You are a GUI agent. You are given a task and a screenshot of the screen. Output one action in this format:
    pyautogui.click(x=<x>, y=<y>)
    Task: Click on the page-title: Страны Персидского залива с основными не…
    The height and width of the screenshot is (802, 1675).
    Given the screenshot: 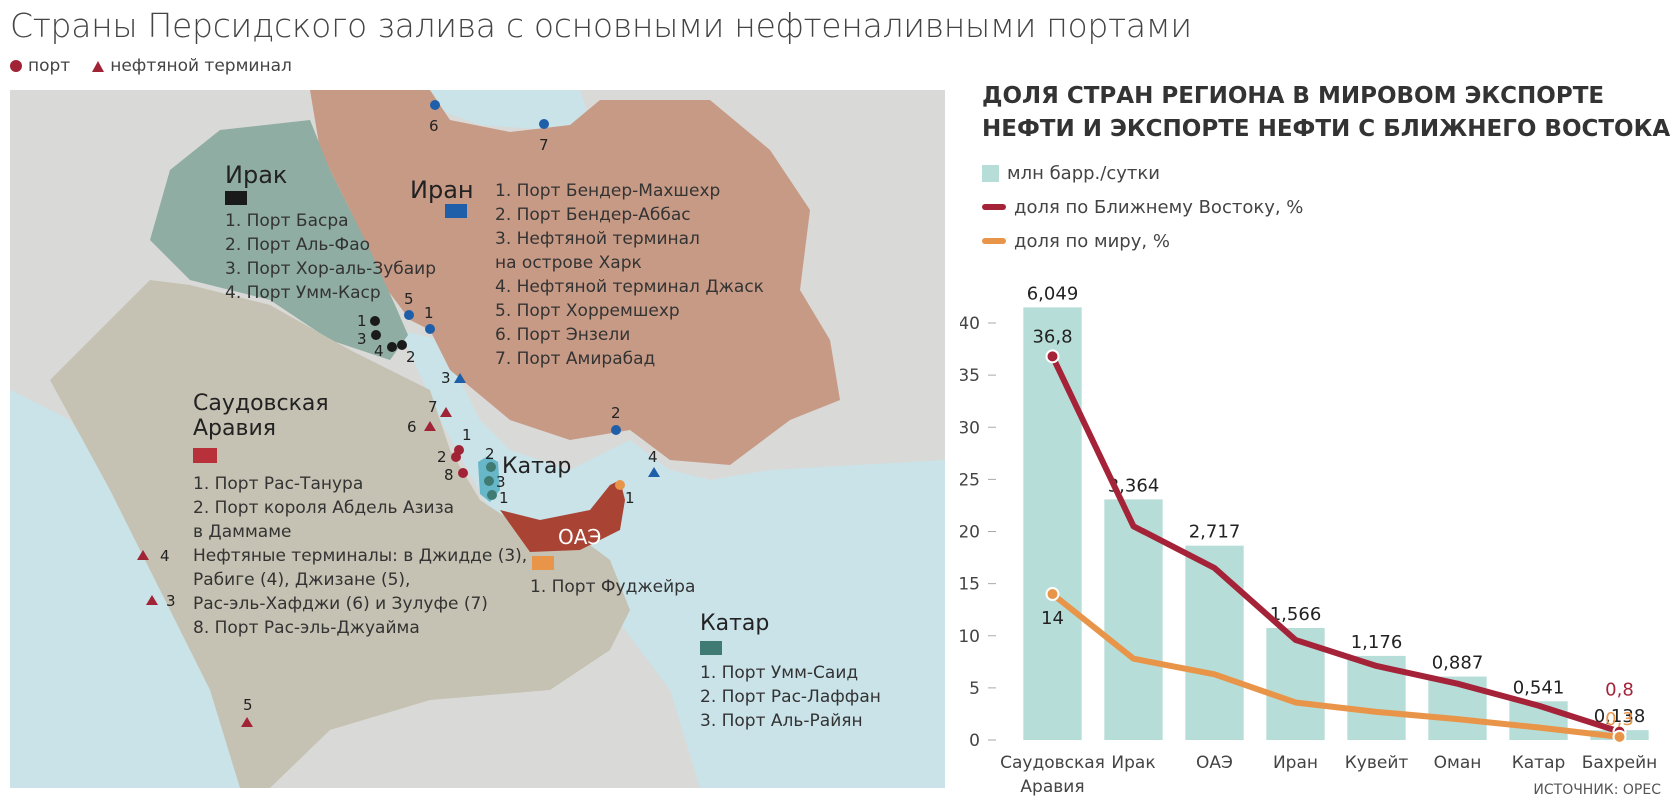 What is the action you would take?
    pyautogui.click(x=601, y=25)
    